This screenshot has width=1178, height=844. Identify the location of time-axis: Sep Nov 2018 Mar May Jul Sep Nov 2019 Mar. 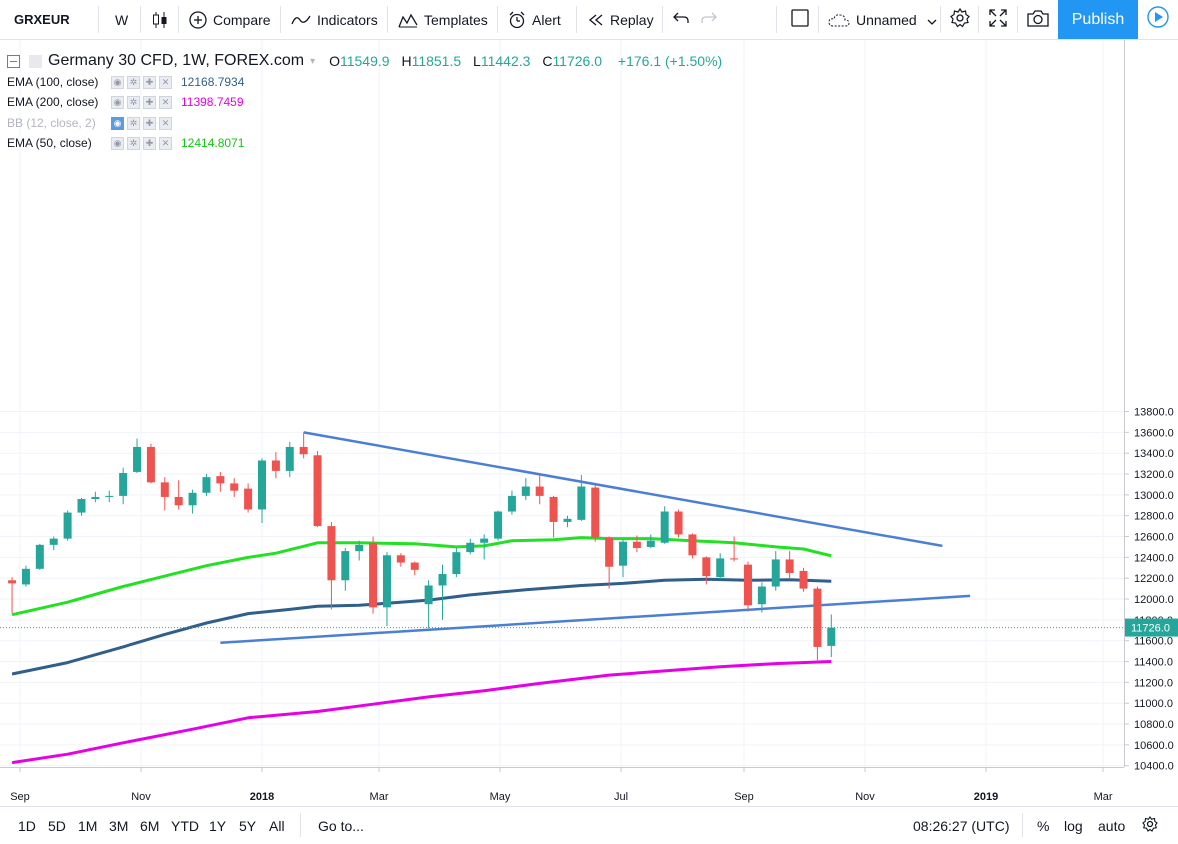
(561, 785).